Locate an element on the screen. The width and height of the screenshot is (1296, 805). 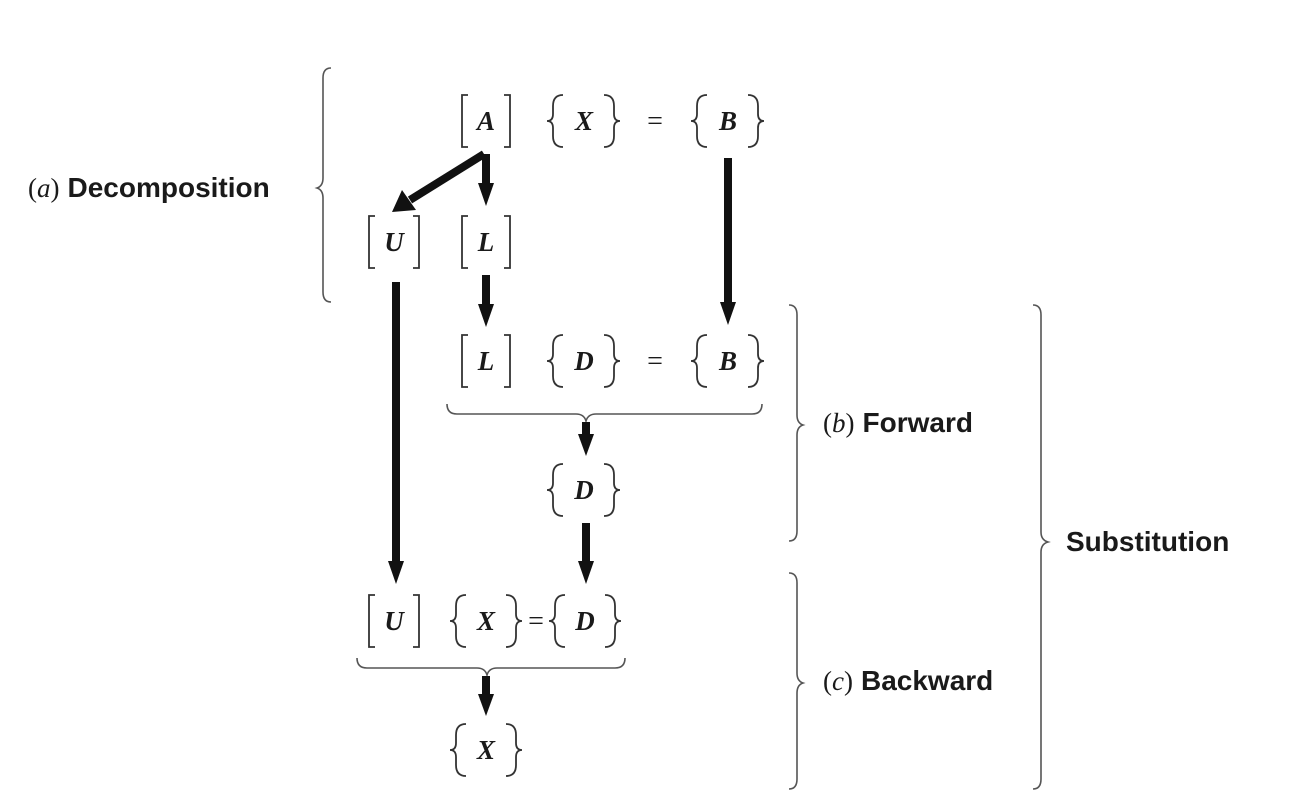
matrix-l-forward: L is located at coordinates (486, 361).